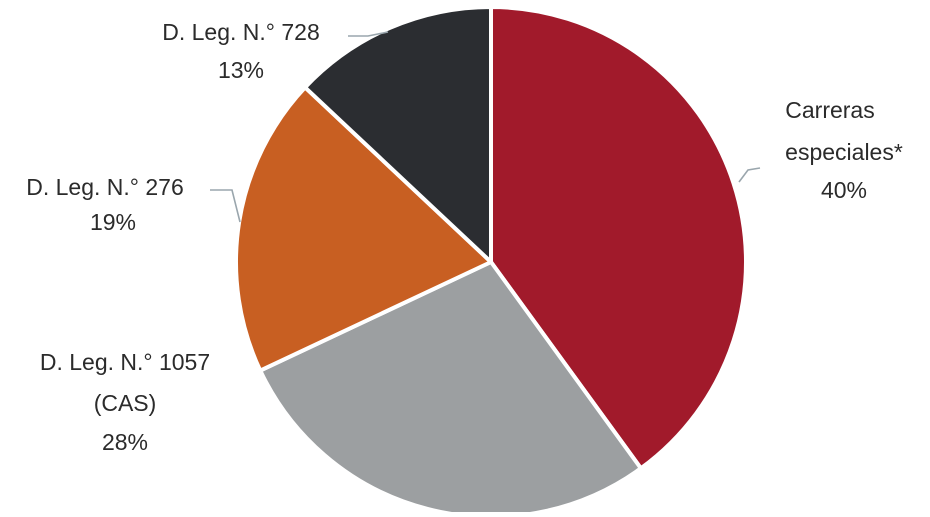  Describe the element at coordinates (241, 70) in the screenshot. I see `slice-value-d-leg-728: 13%` at that location.